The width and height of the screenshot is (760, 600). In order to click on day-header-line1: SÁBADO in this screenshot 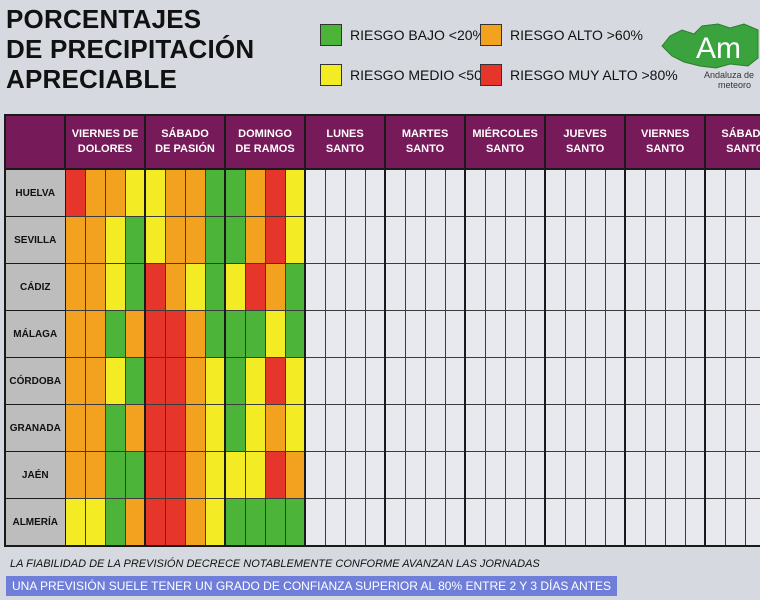, I will do `click(185, 134)`.